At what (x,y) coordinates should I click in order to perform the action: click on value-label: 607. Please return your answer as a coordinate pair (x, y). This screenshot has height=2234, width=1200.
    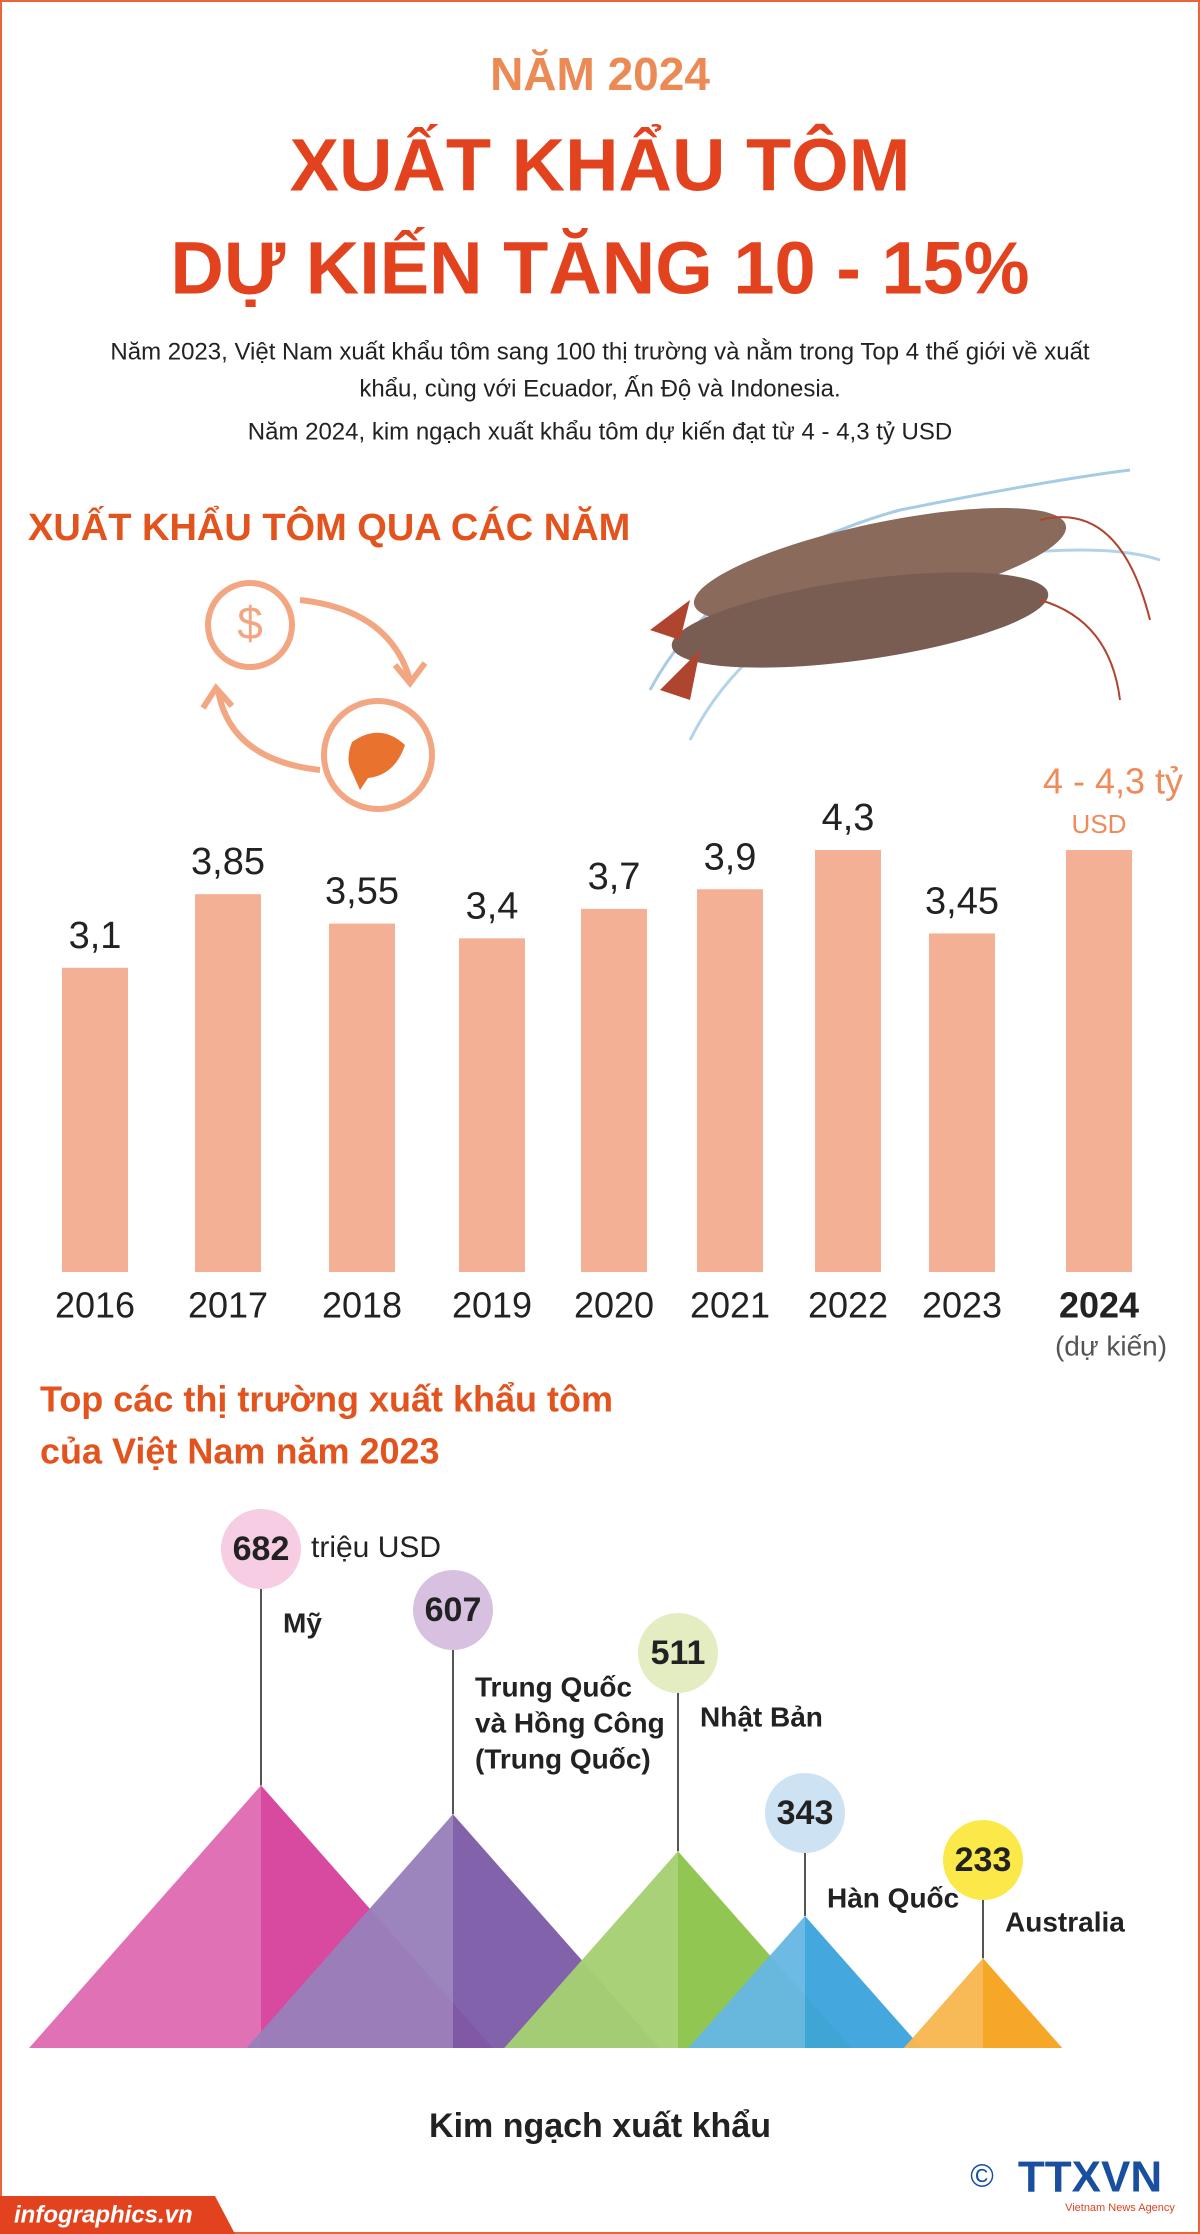
    Looking at the image, I should click on (453, 1610).